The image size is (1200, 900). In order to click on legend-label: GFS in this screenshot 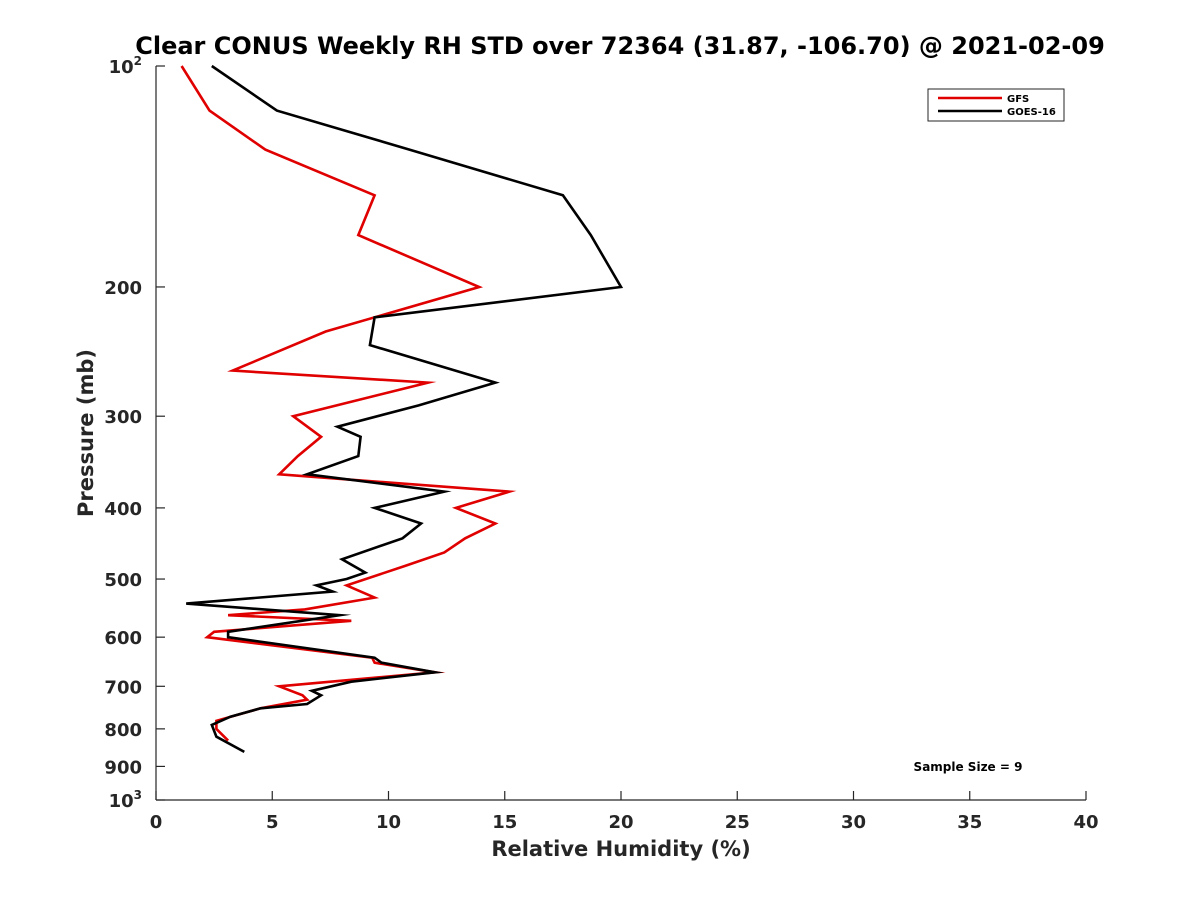, I will do `click(1018, 99)`.